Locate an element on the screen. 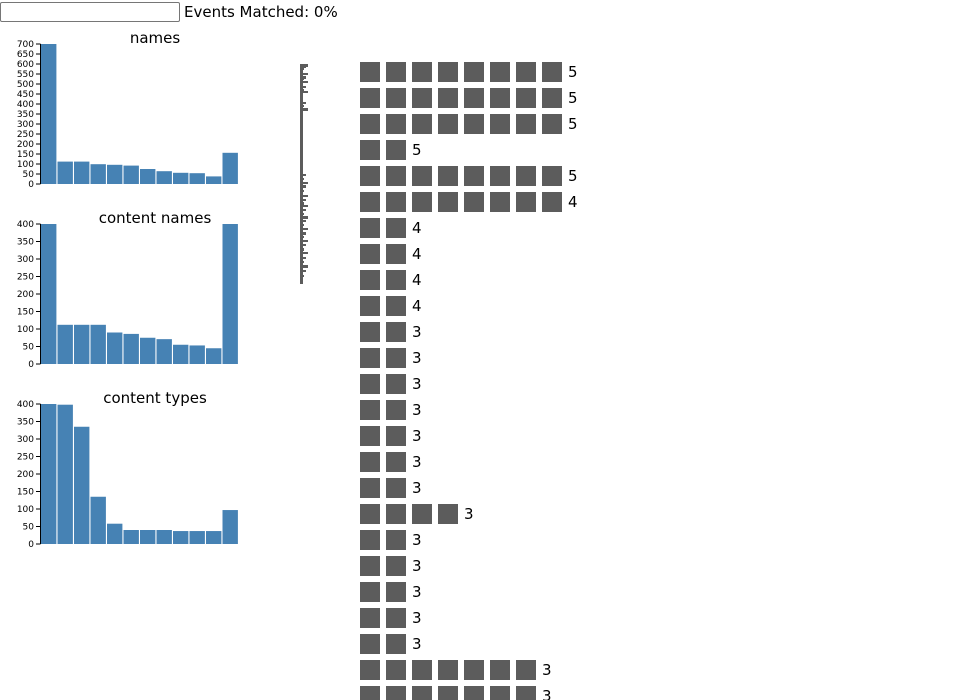 This screenshot has width=960, height=700. search-input is located at coordinates (90, 12).